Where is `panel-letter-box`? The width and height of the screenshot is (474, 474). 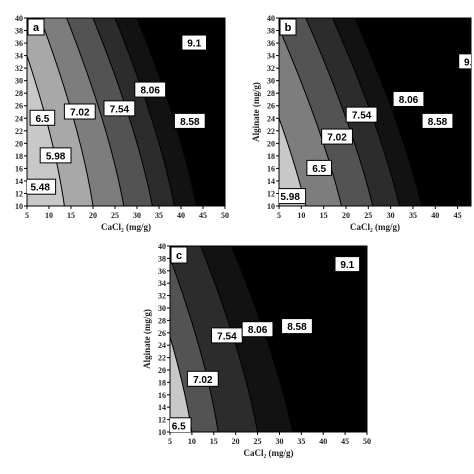
panel-letter-box is located at coordinates (36, 27).